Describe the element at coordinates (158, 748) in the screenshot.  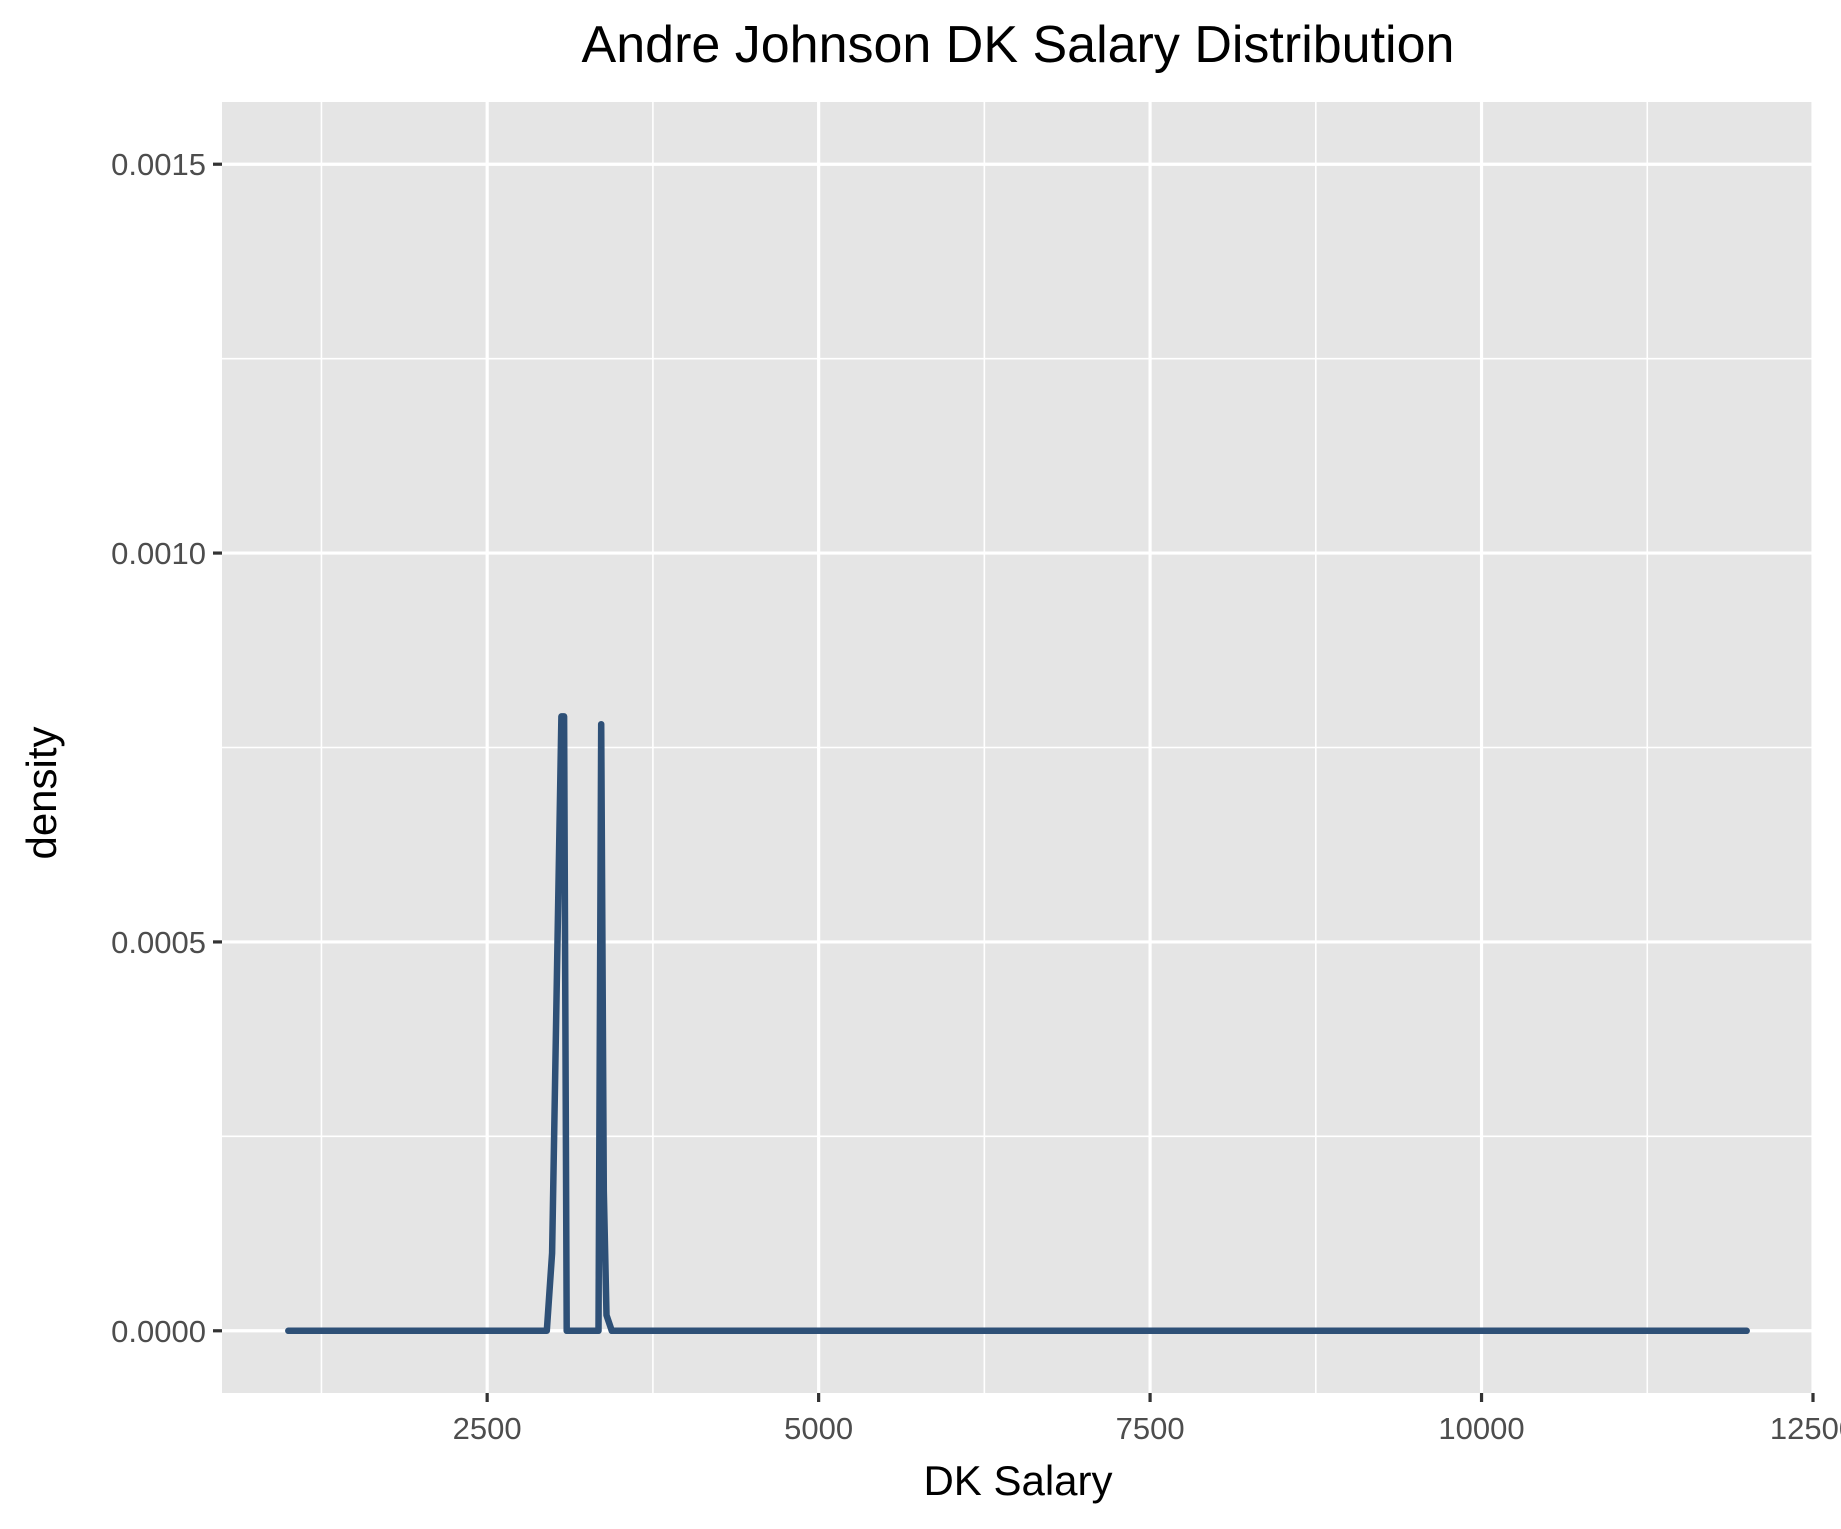
I see `y-tick-labels: 0.0000 0.0005 0.0010 0.0015` at that location.